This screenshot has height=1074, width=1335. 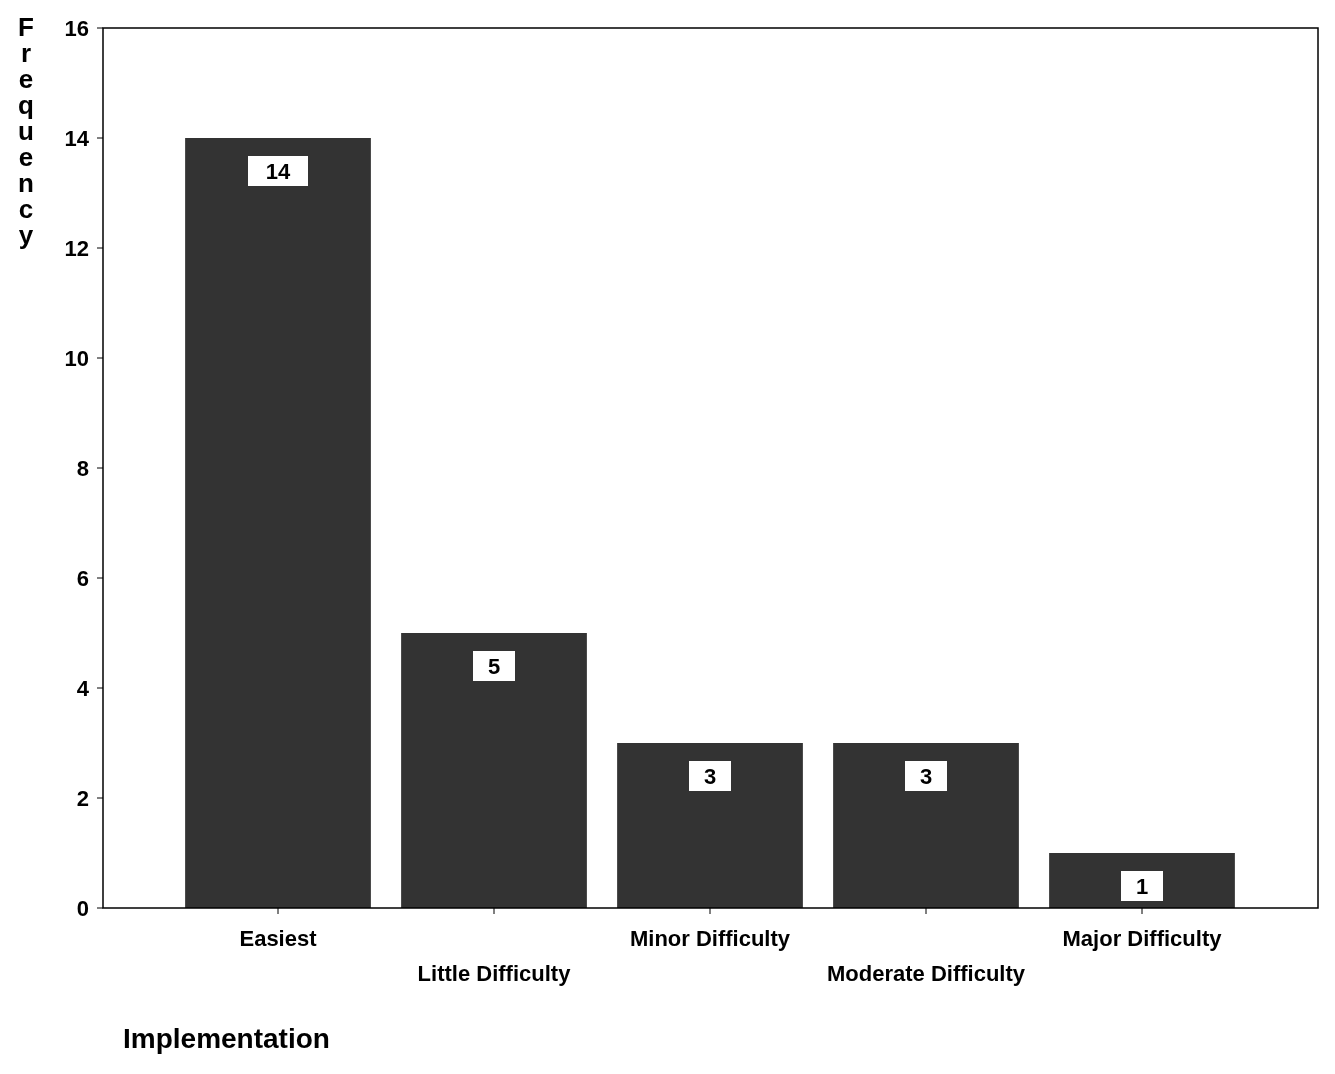 I want to click on x-tick-label: Little Difficulty, so click(x=494, y=973).